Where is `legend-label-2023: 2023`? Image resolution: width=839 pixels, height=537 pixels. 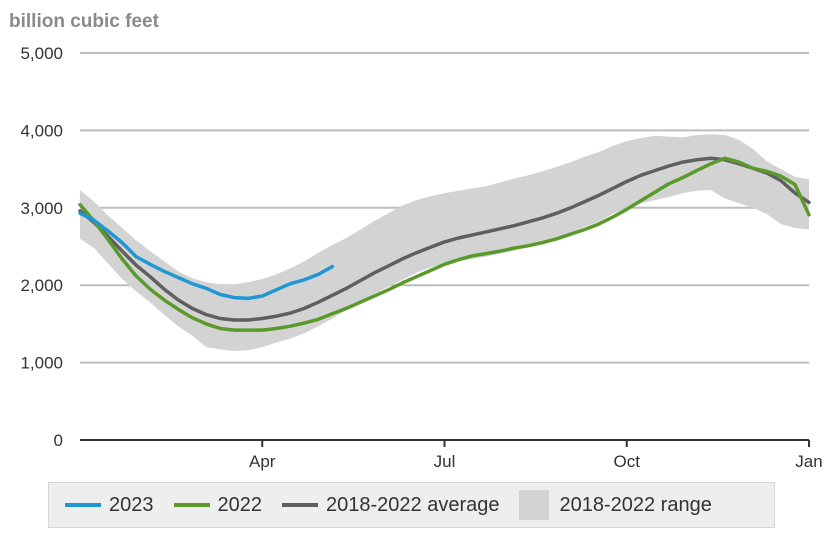
legend-label-2023: 2023 is located at coordinates (131, 504).